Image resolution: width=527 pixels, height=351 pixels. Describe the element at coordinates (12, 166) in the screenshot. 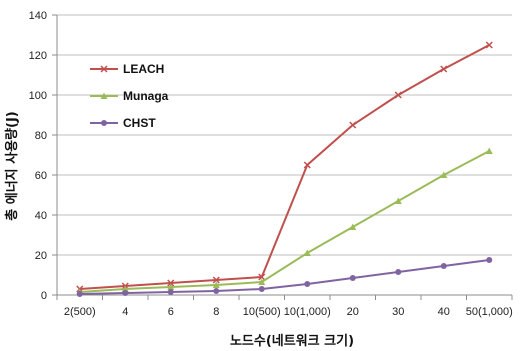

I see `y-axis-title: 총 에너지 사용량(J)` at that location.